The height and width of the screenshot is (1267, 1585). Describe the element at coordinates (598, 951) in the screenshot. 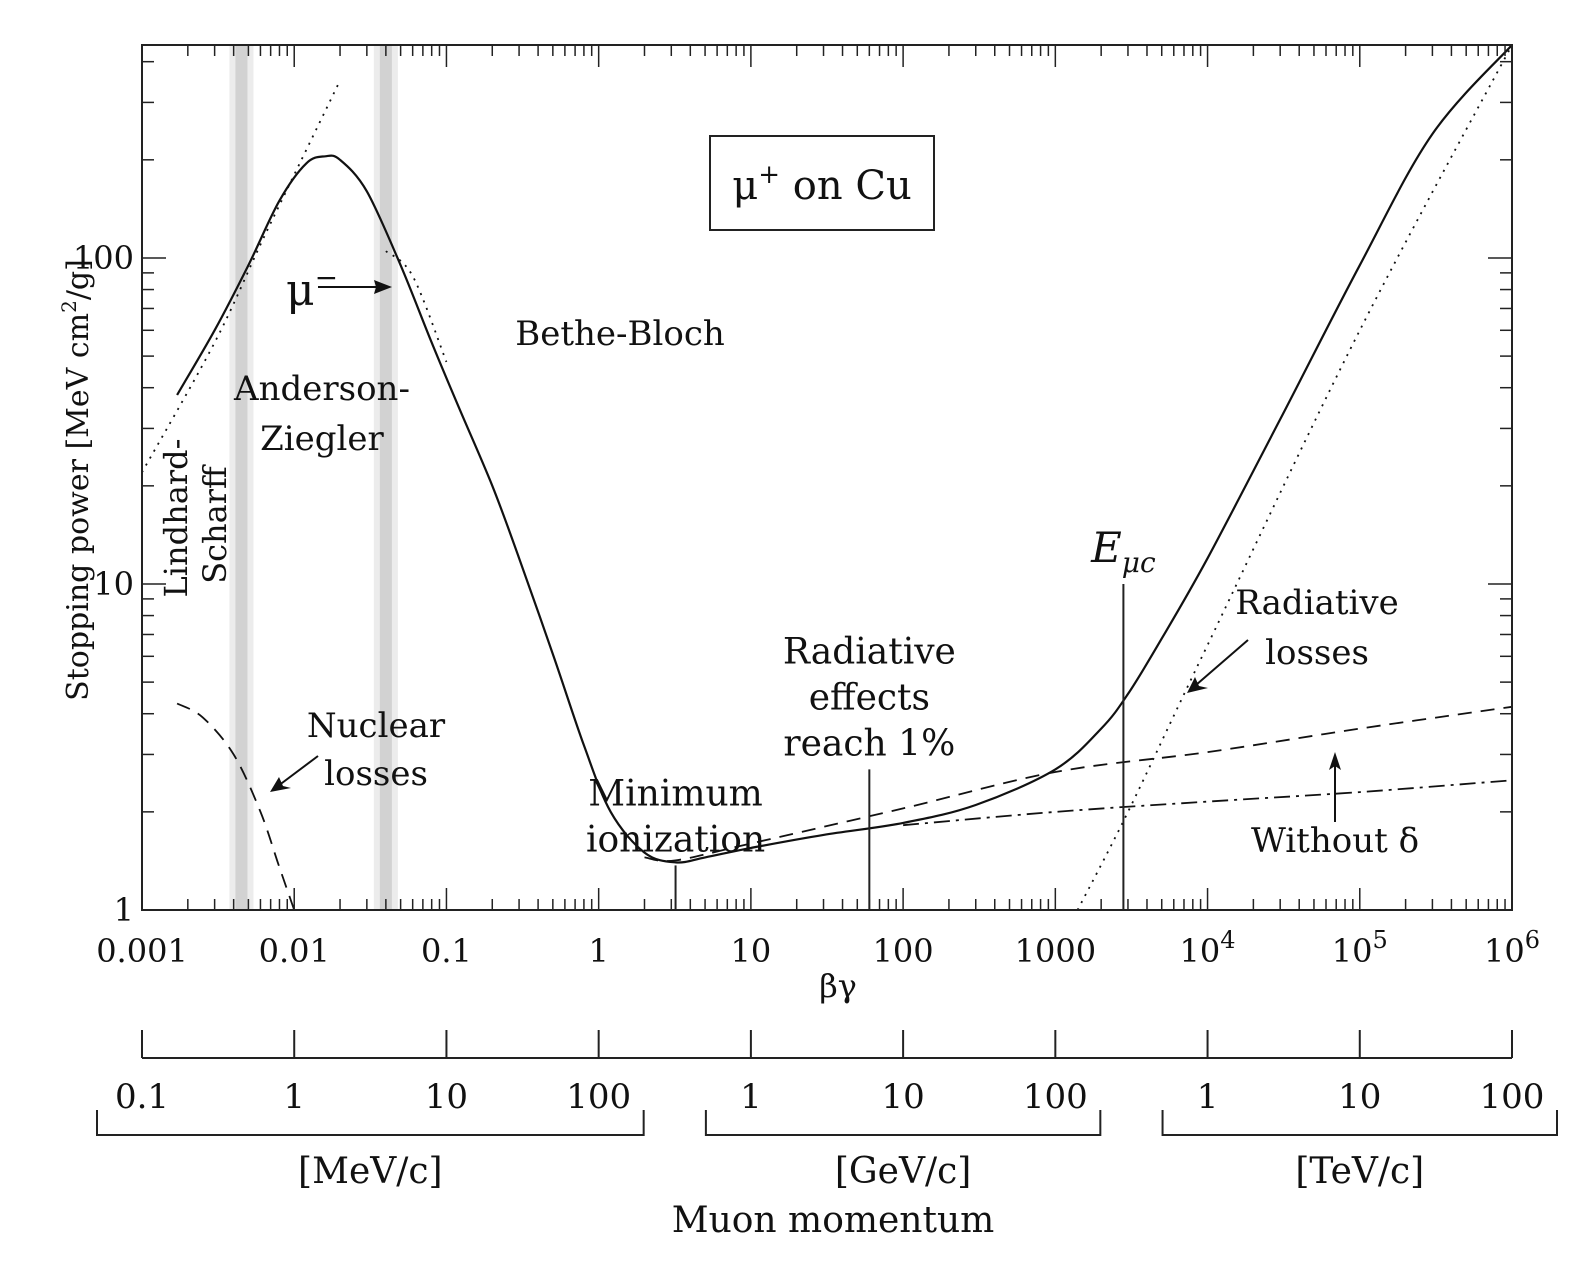

I see `x-tick-label: 1` at that location.